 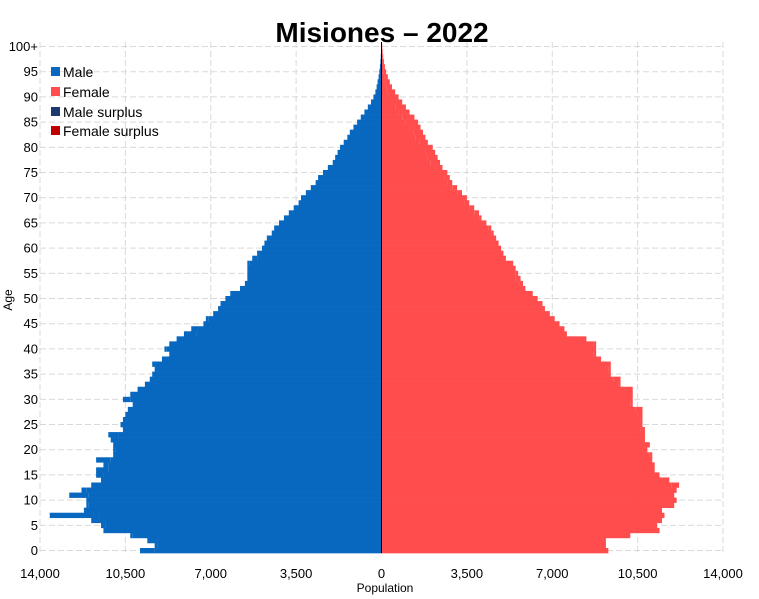 What do you see at coordinates (31, 197) in the screenshot?
I see `y-tick-label: 70` at bounding box center [31, 197].